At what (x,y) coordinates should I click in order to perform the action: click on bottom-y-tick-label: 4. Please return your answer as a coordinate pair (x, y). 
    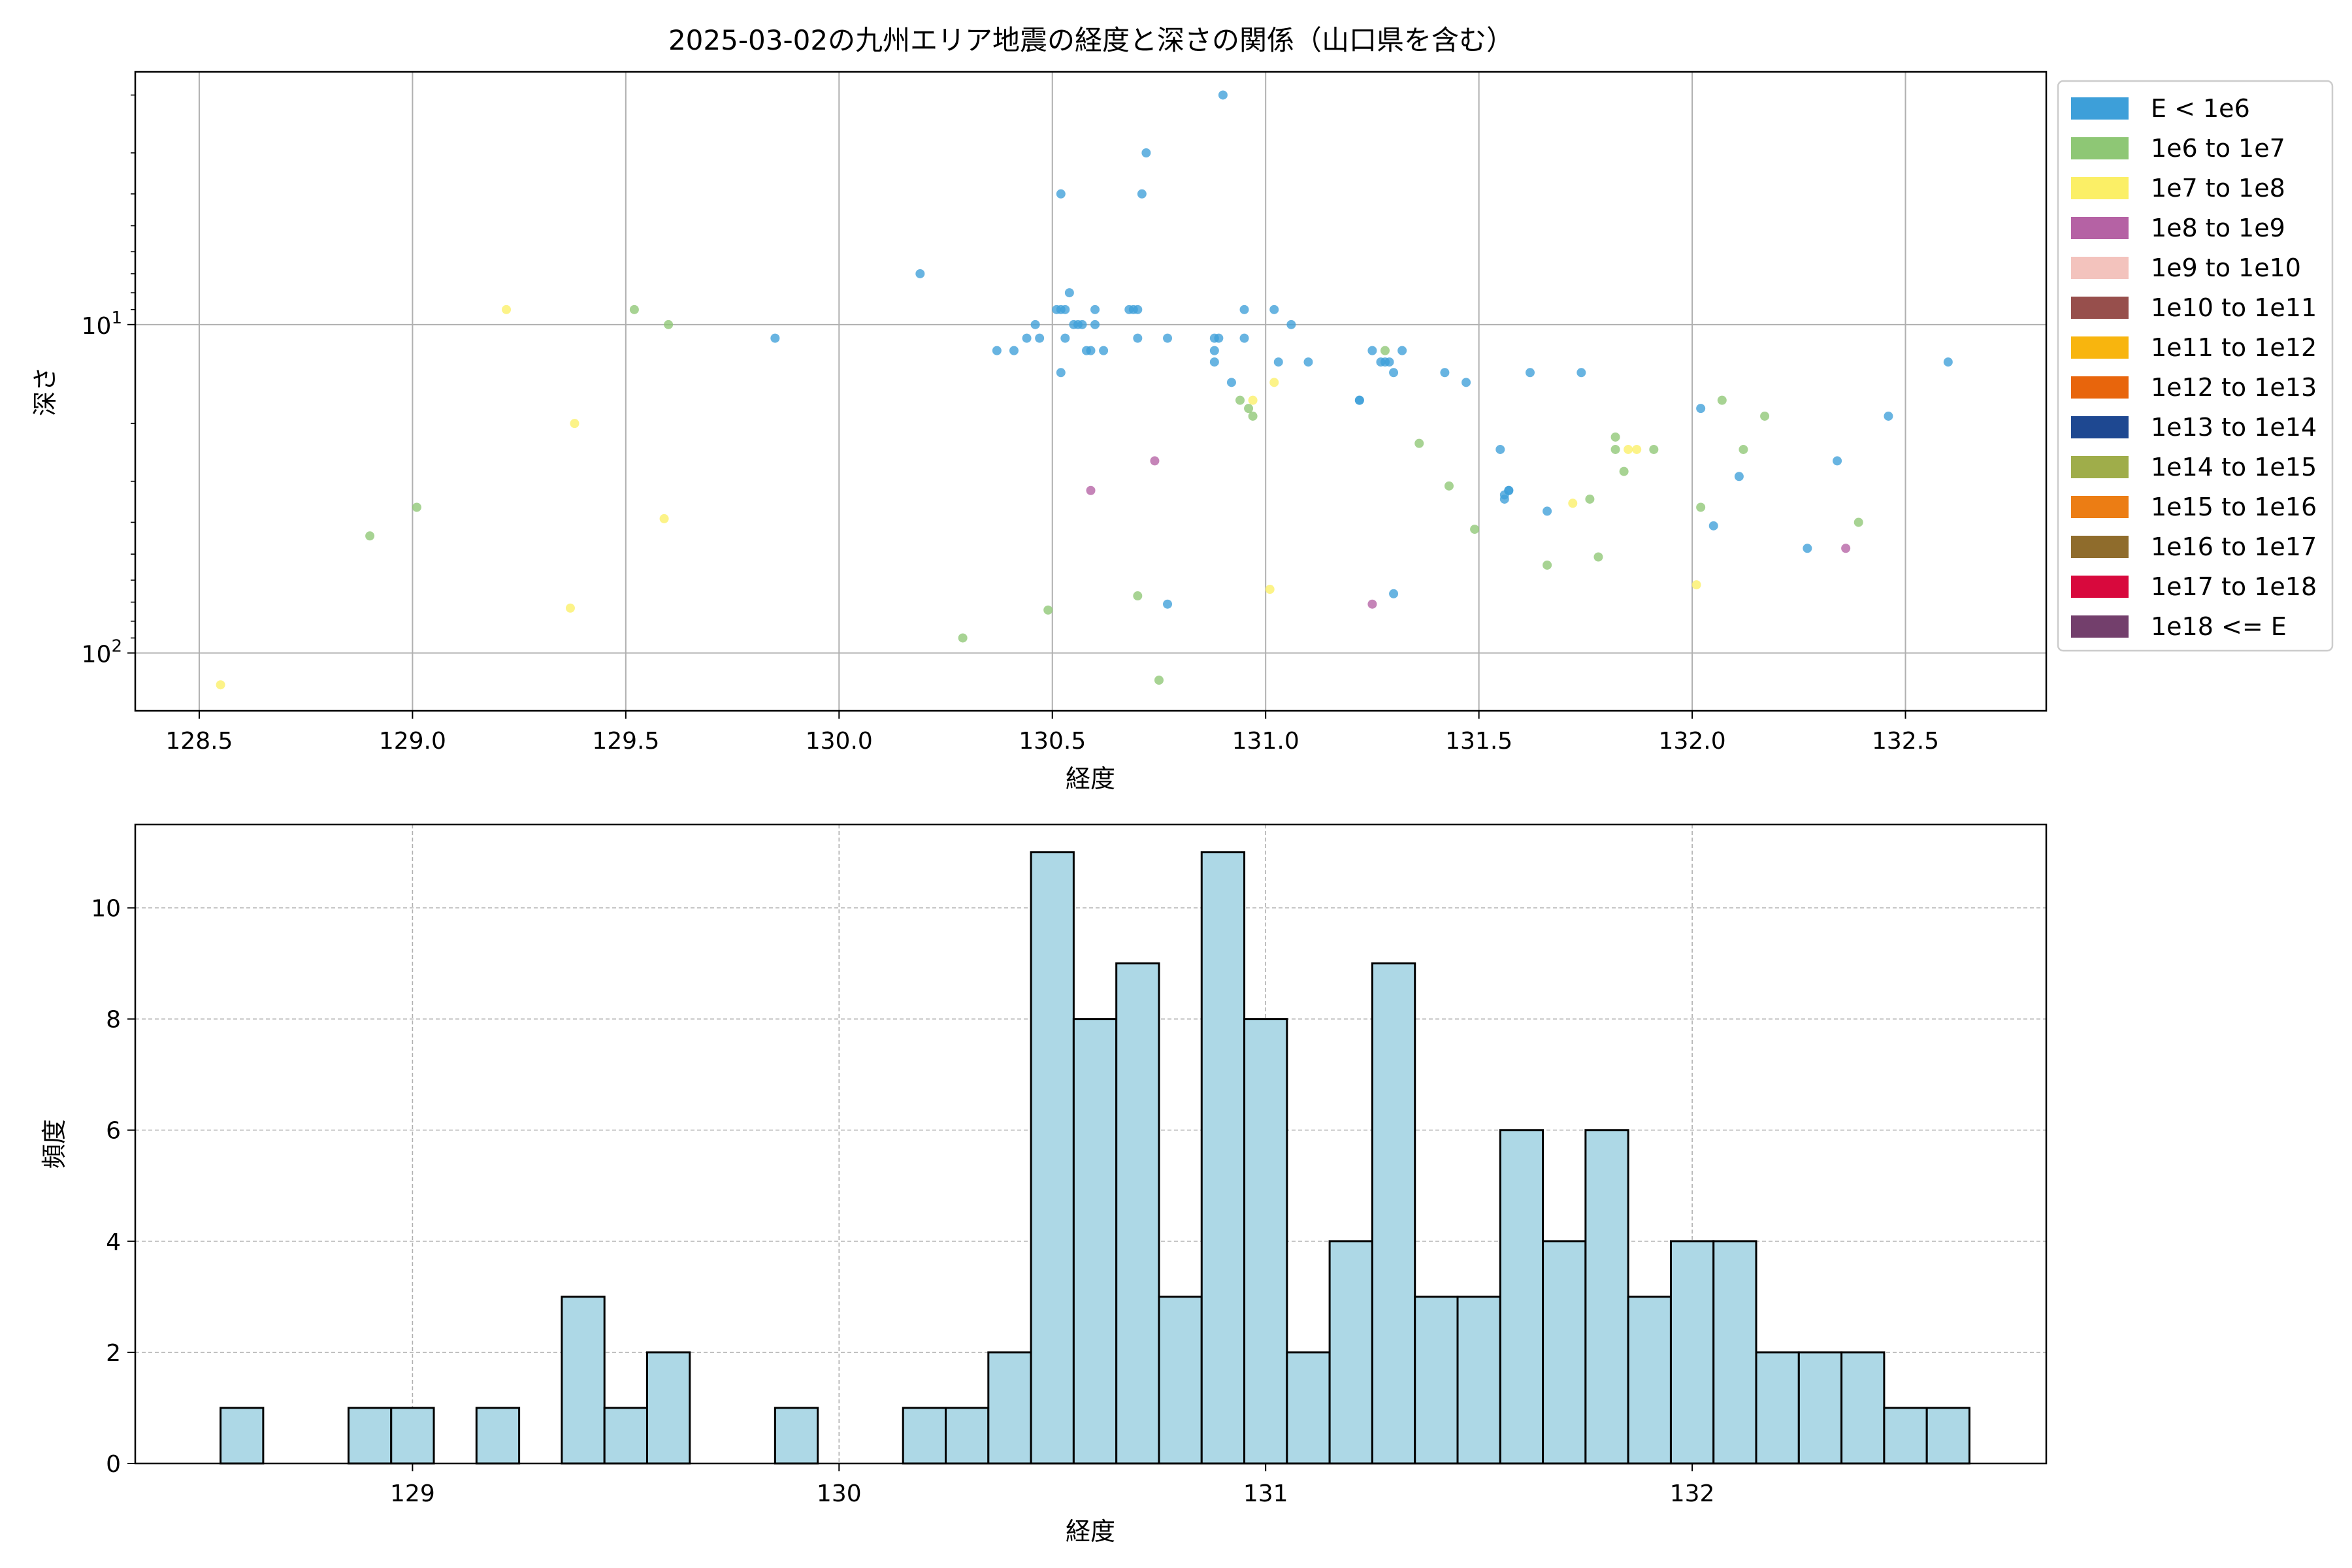
    Looking at the image, I should click on (113, 1242).